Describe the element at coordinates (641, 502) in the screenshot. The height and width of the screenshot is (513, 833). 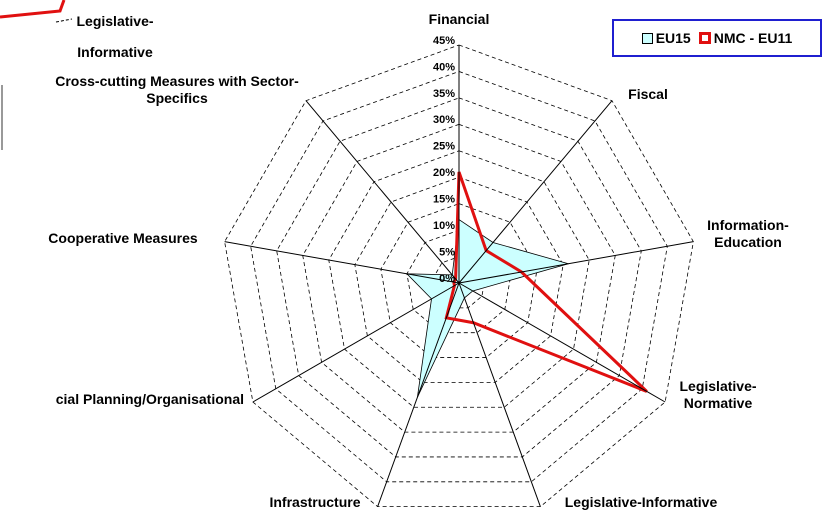
I see `category-label: Legislative-Informative` at that location.